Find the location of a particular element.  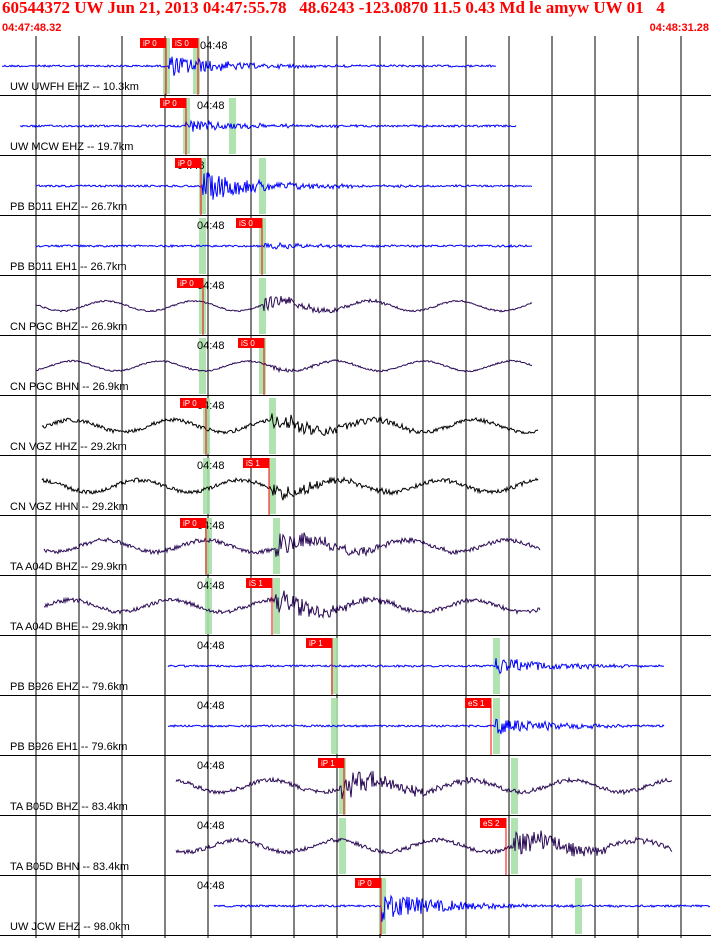

station-channel-label: UW UWFH EHZ -- 10.3km is located at coordinates (74, 87).